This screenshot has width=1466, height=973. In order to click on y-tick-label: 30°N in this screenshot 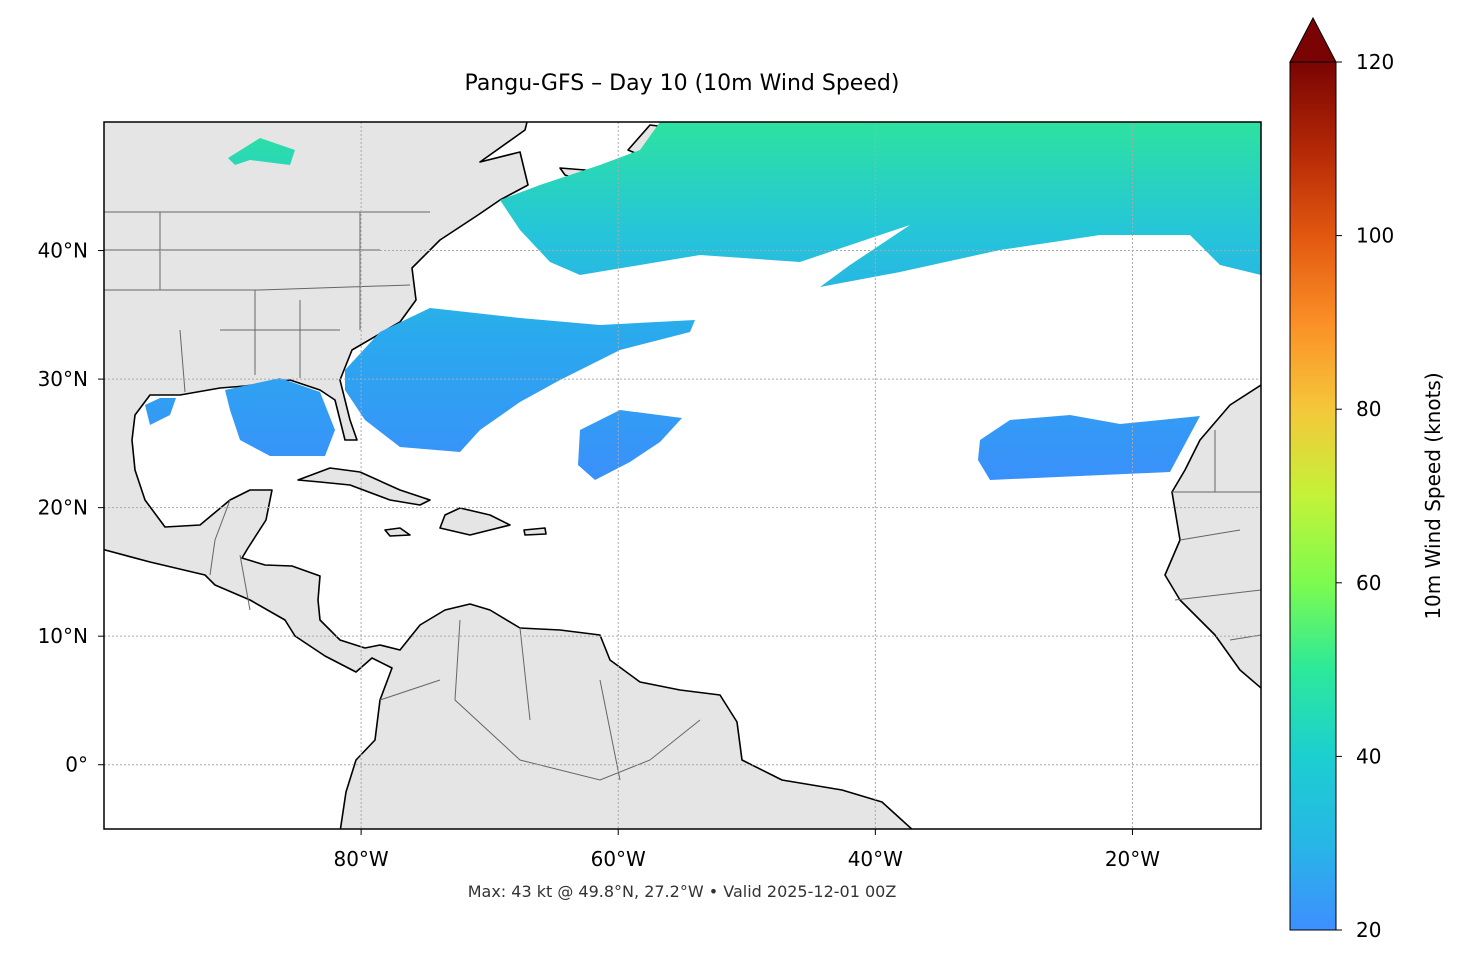, I will do `click(63, 379)`.